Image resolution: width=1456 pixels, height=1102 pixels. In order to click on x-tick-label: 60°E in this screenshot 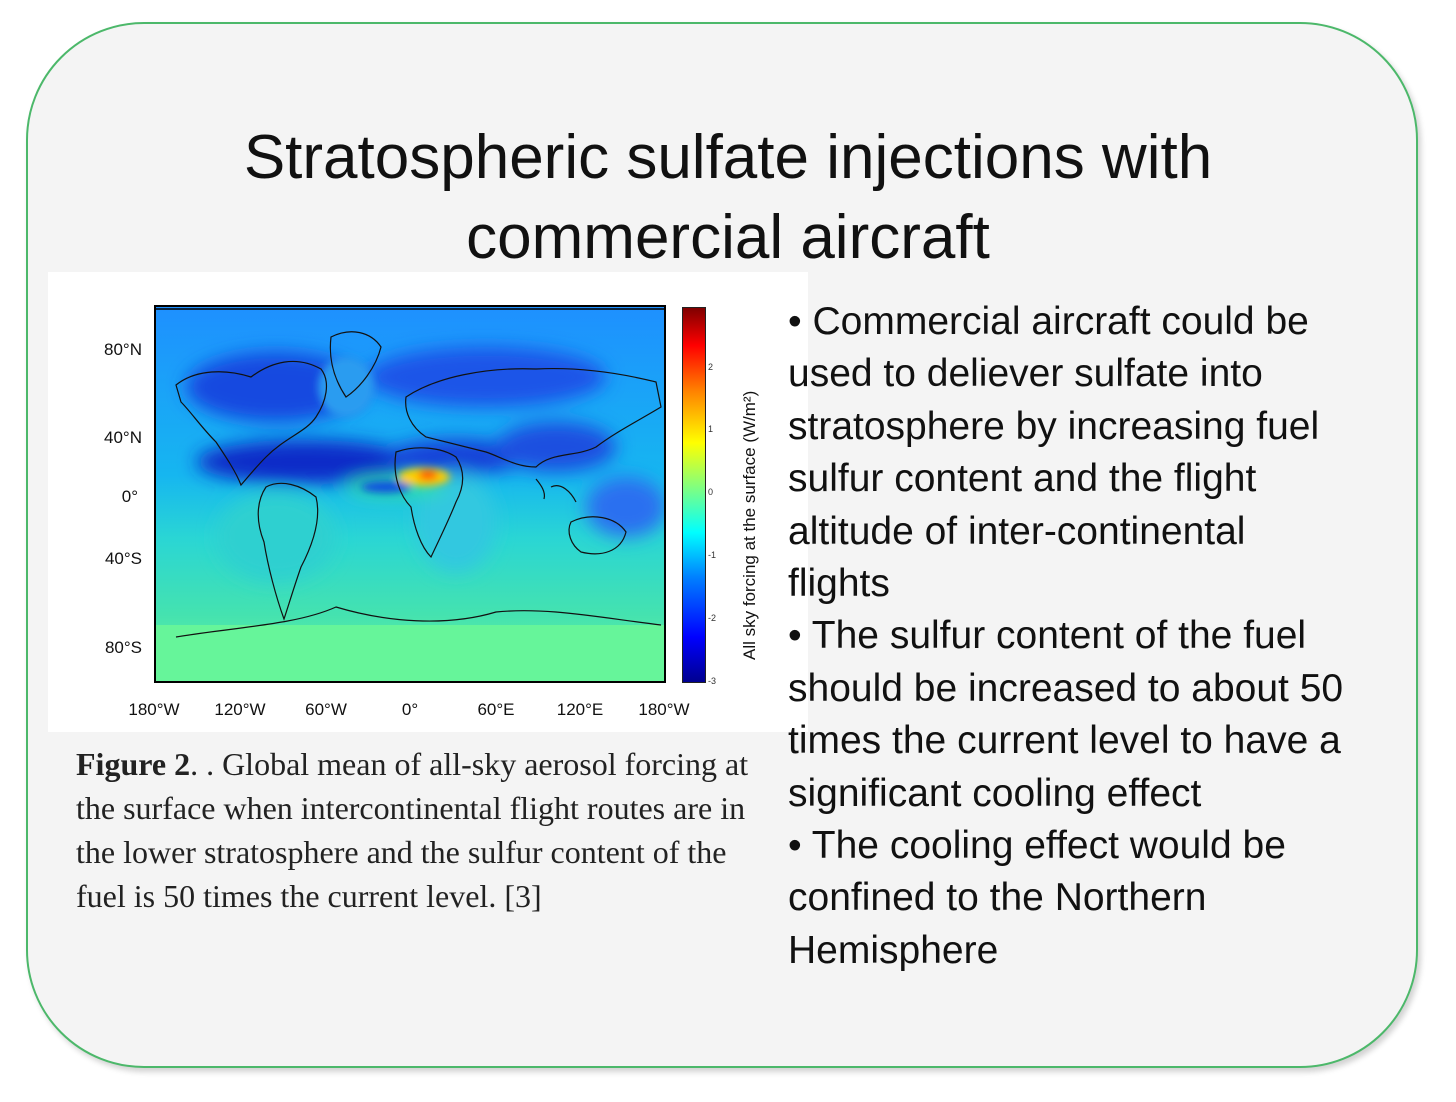, I will do `click(496, 709)`.